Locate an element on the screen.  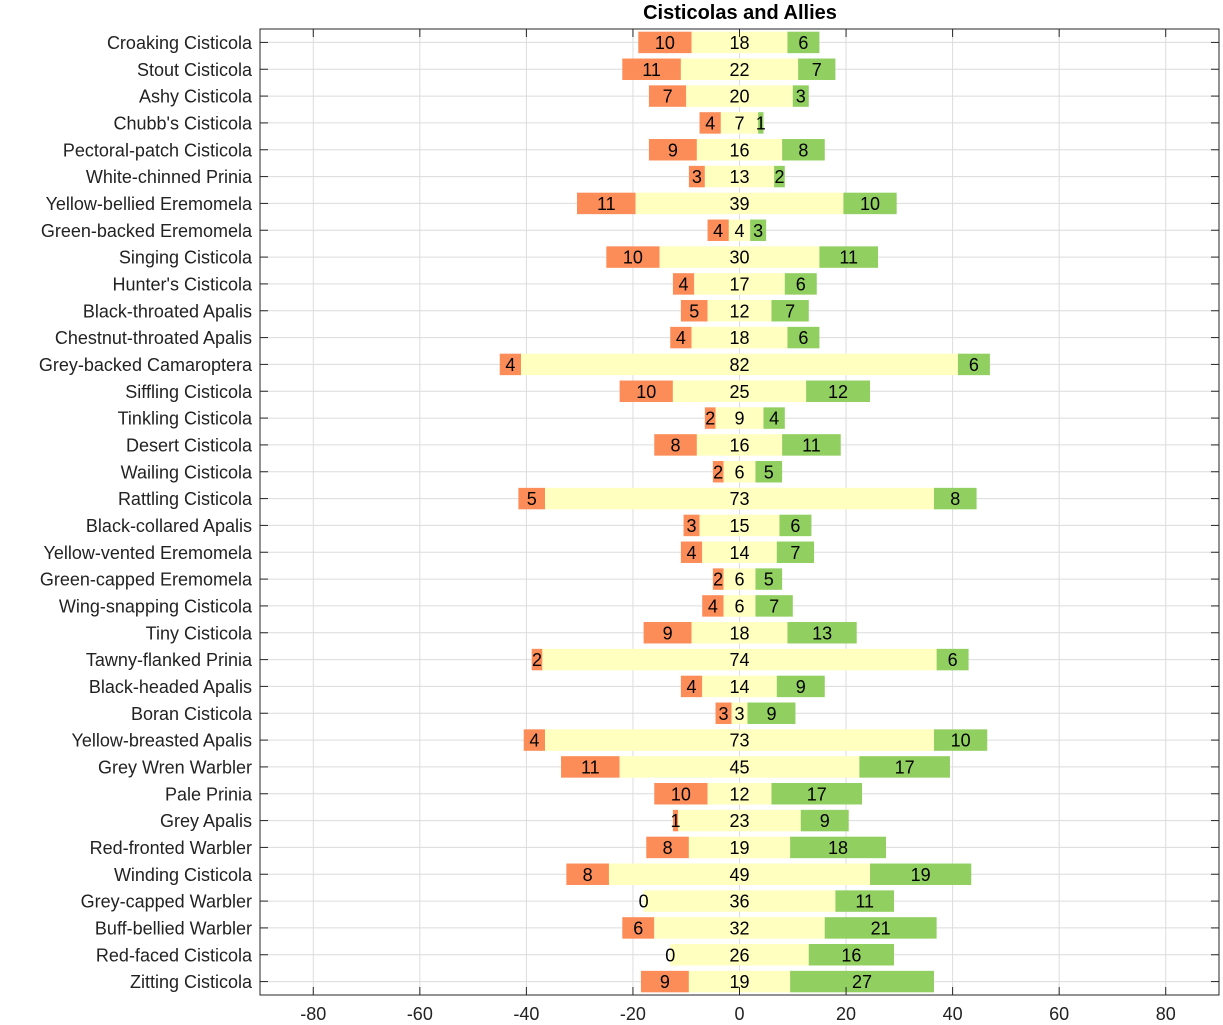
x-tick-label: -40 is located at coordinates (526, 1014).